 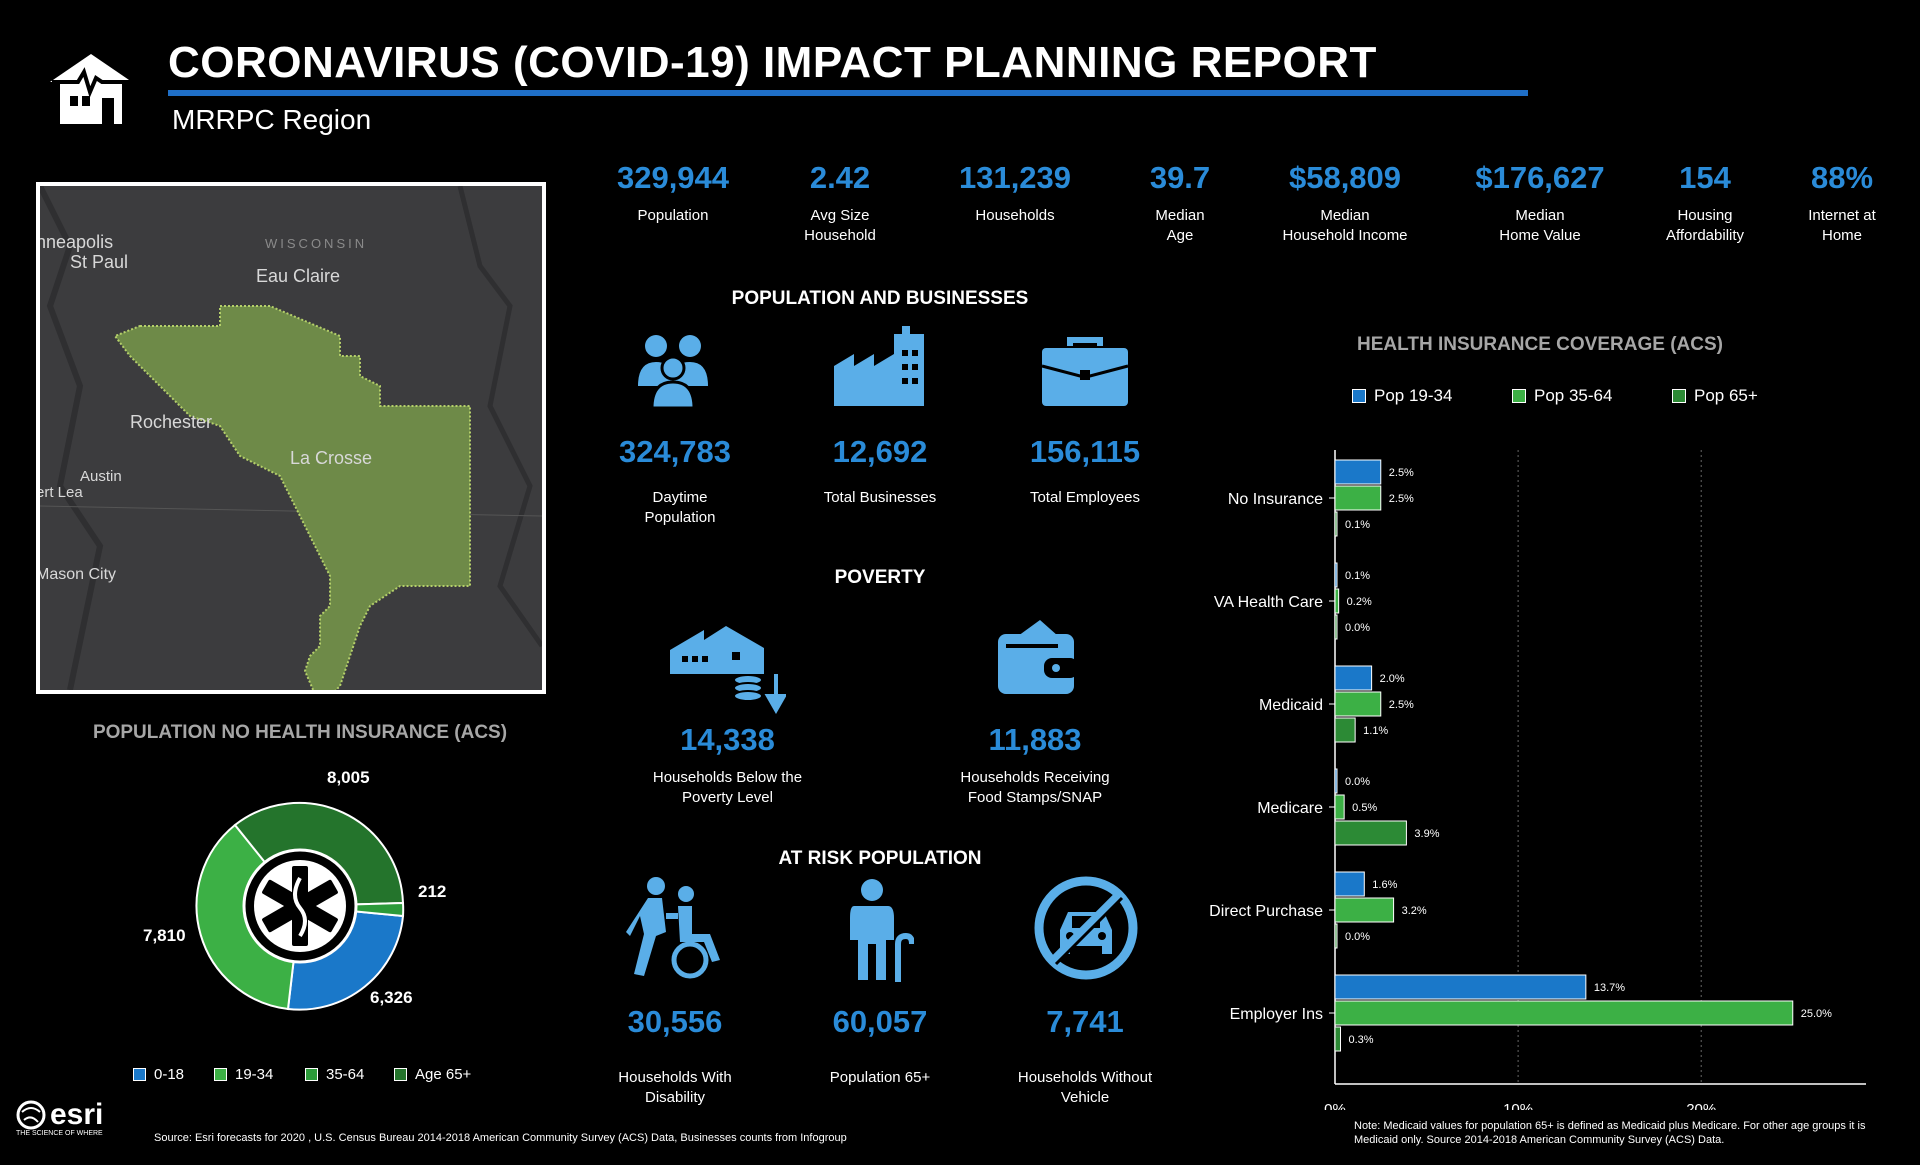 I want to click on snap-households-label: Households Receiving Food Stamps/SNAP, so click(x=1035, y=787).